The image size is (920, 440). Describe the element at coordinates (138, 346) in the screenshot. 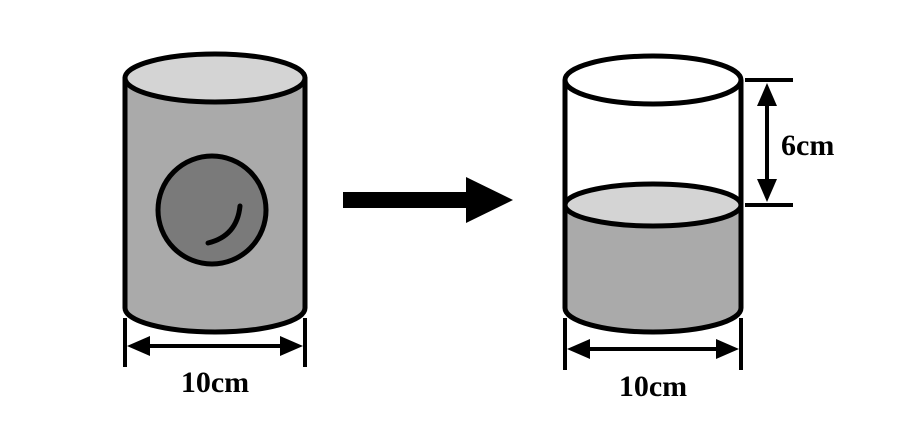

I see `left-dim-arrowhead-left` at that location.